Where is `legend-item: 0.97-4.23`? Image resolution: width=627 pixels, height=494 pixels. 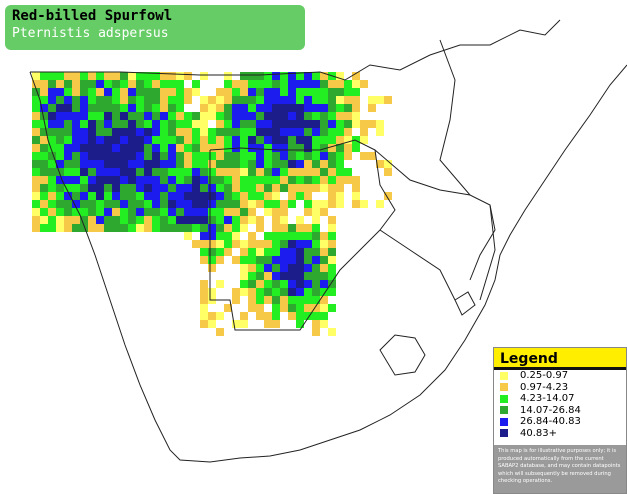
legend-item: 0.97-4.23 is located at coordinates (560, 388).